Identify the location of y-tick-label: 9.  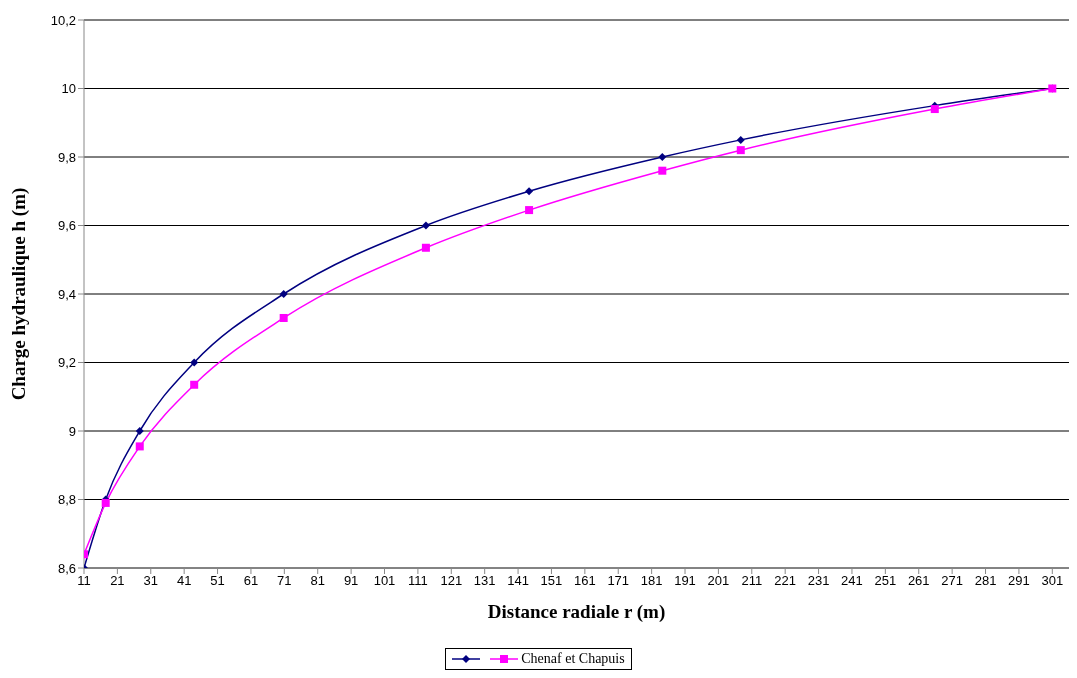
(72, 431).